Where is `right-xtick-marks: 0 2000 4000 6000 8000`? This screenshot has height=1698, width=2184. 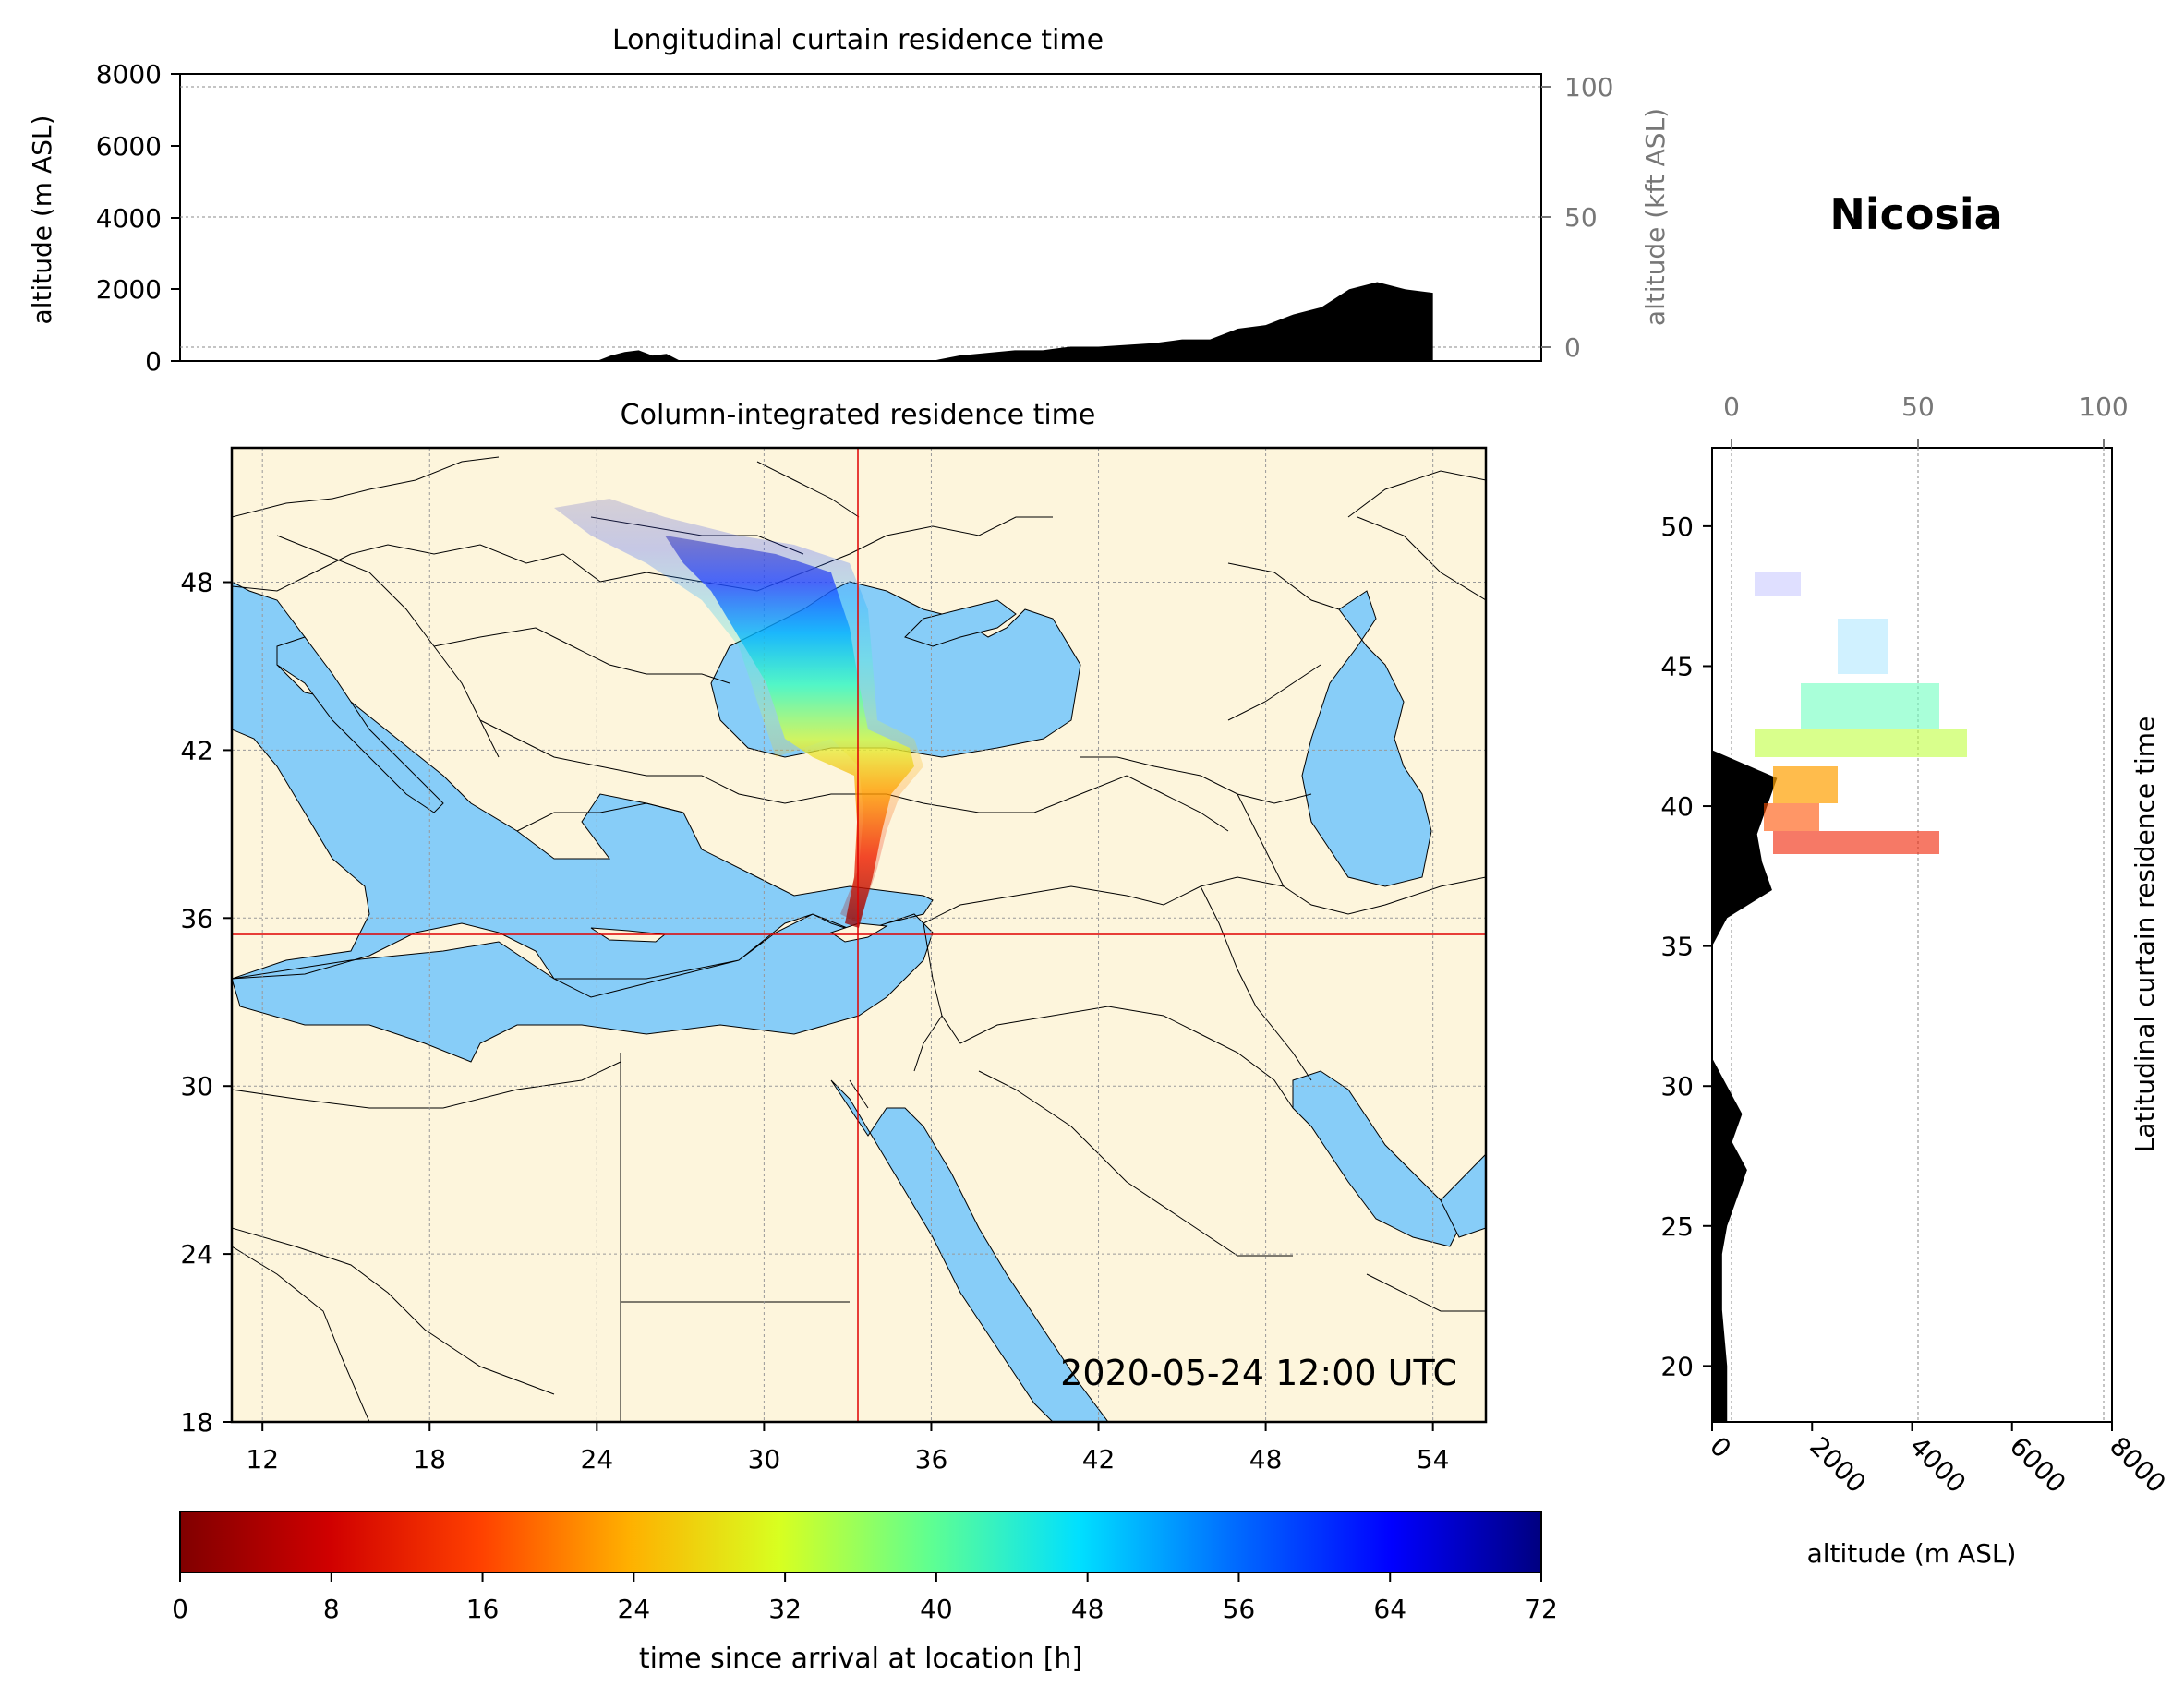
right-xtick-marks: 0 2000 4000 6000 8000 is located at coordinates (1938, 1460).